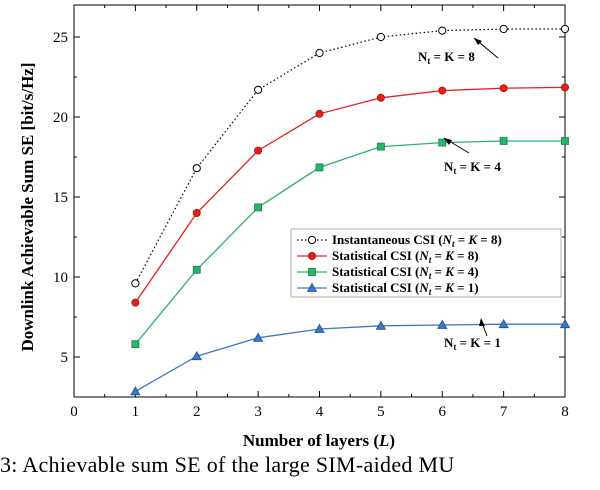  Describe the element at coordinates (472, 156) in the screenshot. I see `annotation-nt4: Nt = K = 4` at that location.